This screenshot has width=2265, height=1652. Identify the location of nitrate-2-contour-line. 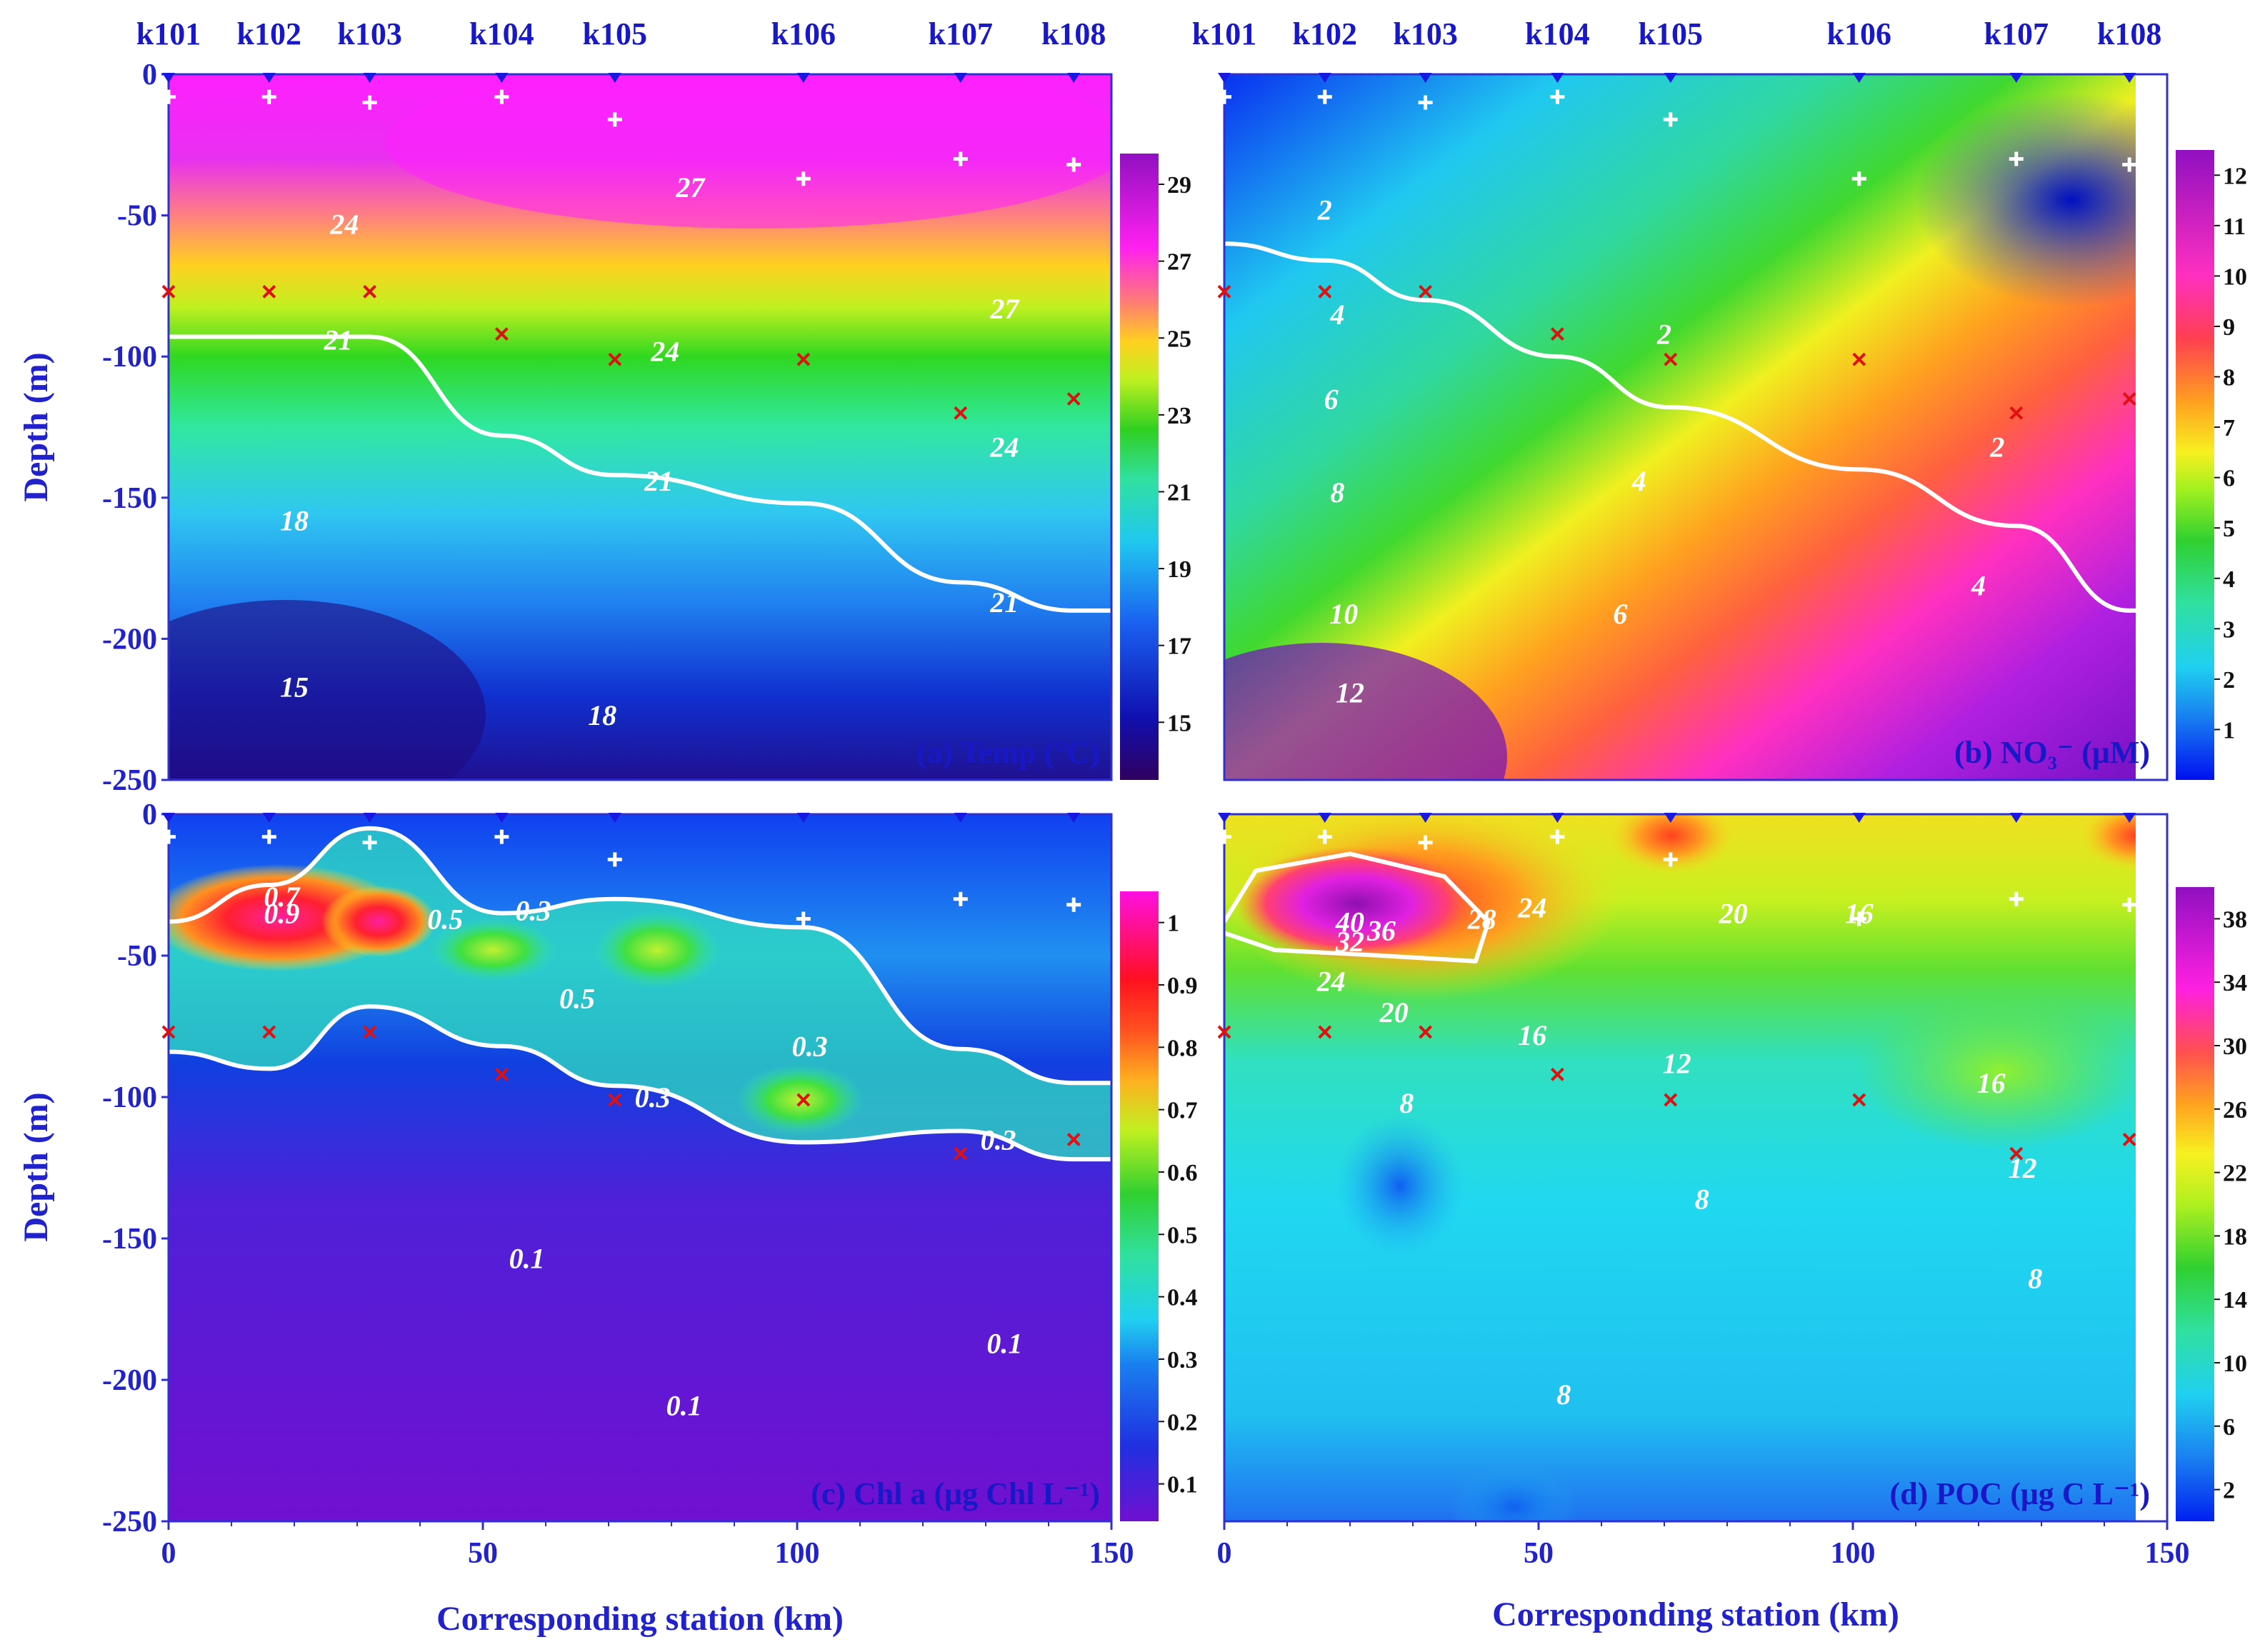
(1695, 427).